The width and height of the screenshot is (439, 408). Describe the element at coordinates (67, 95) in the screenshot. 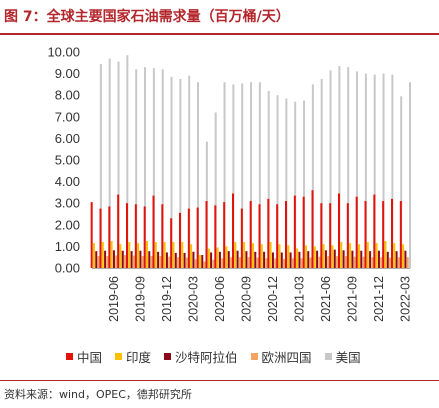

I see `y-tick-label: 8.00` at that location.